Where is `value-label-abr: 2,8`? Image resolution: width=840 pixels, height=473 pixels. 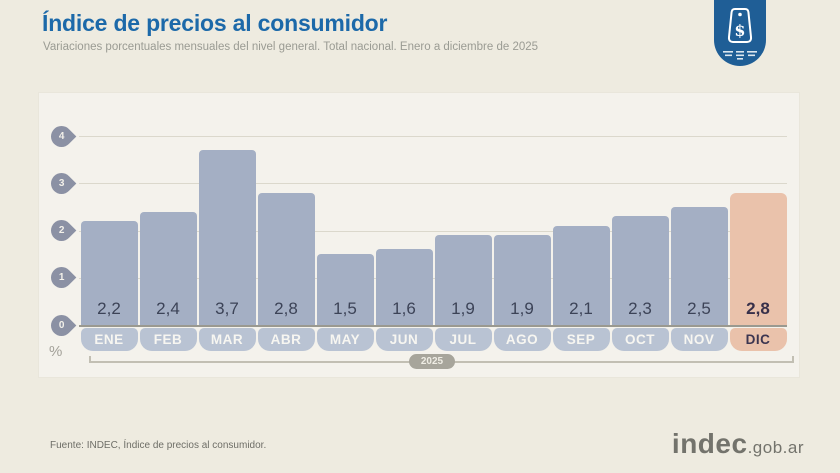 value-label-abr: 2,8 is located at coordinates (286, 308).